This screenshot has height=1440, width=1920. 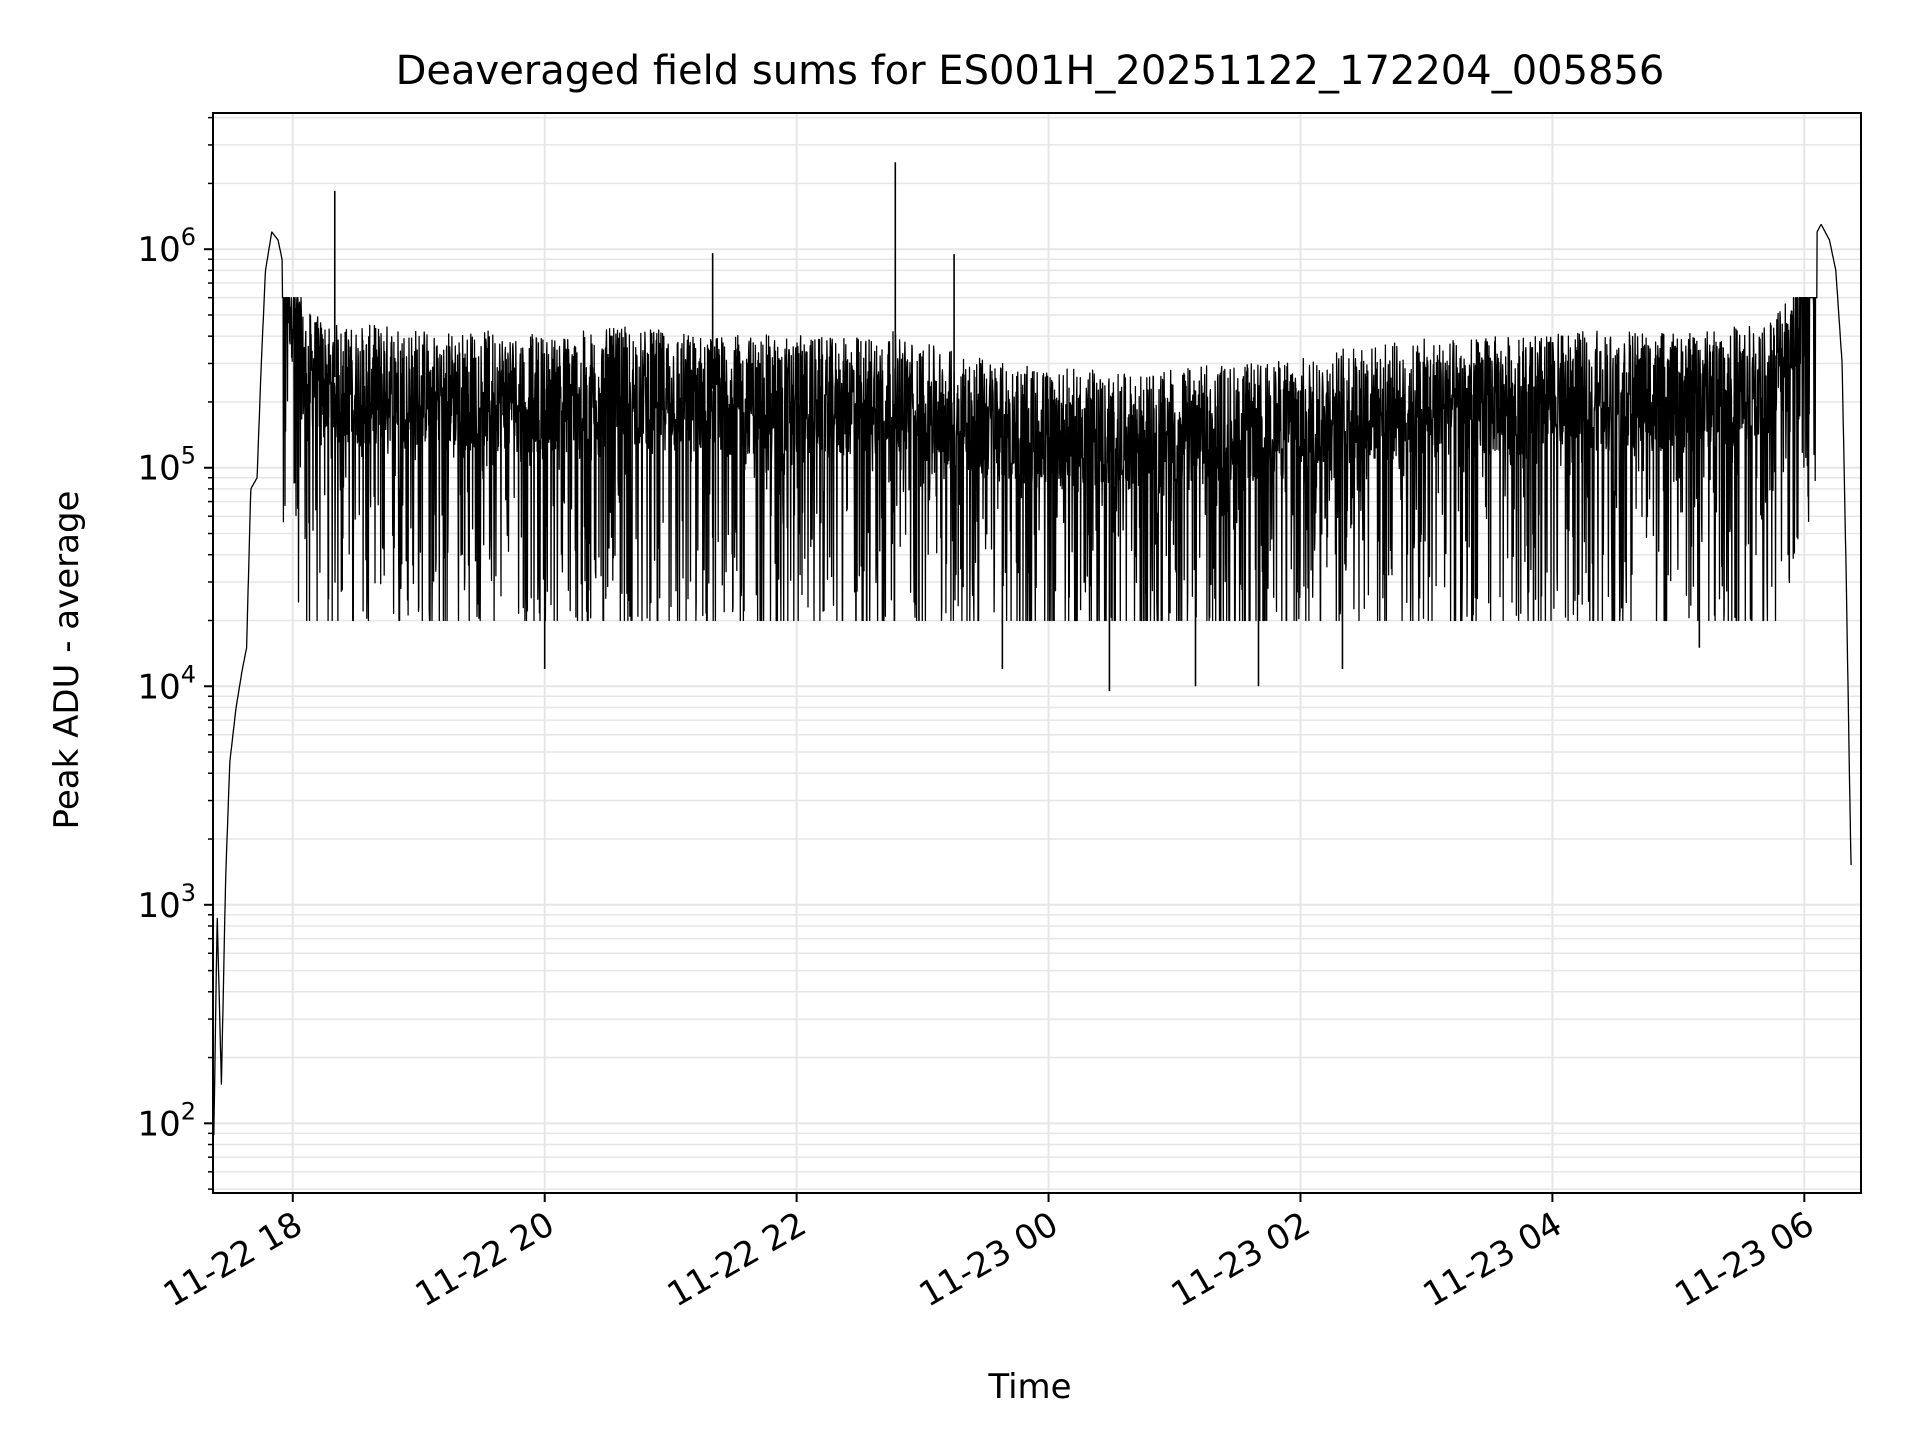 What do you see at coordinates (67, 660) in the screenshot?
I see `y-axis-label: Peak ADU - average` at bounding box center [67, 660].